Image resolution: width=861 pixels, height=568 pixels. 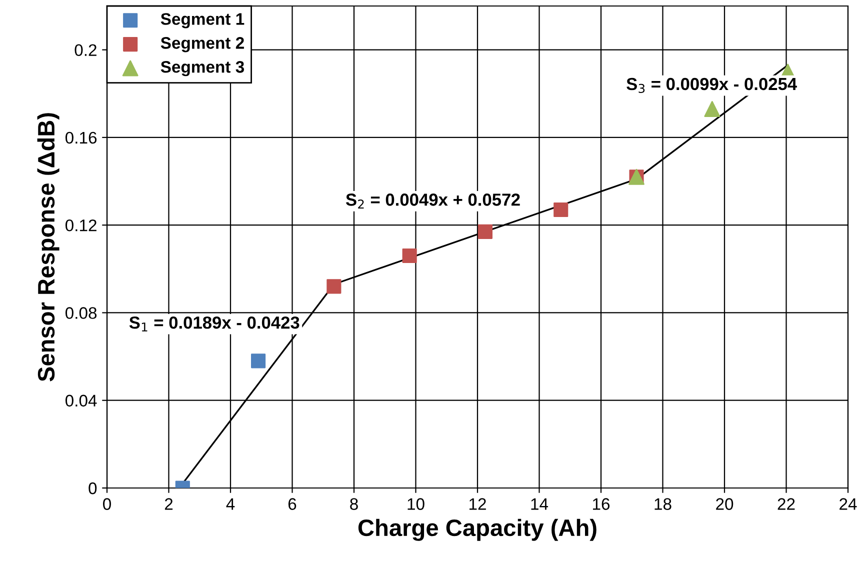 I want to click on annotation: S$_{3}$ = 0.0099x - 0.0254, so click(x=711, y=86).